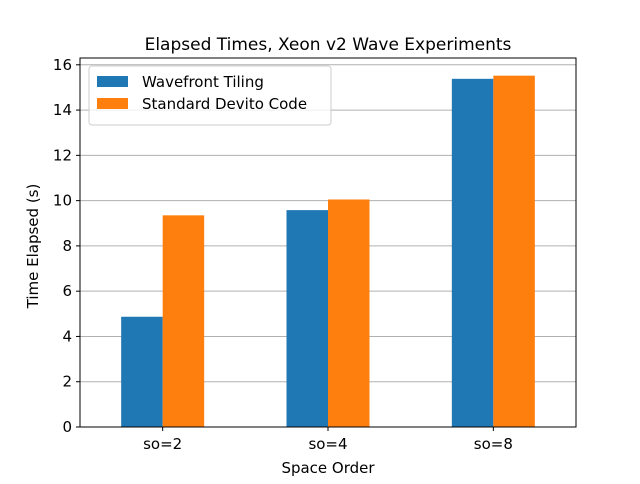 The image size is (640, 484). What do you see at coordinates (67, 291) in the screenshot?
I see `y-tick-label: 6` at bounding box center [67, 291].